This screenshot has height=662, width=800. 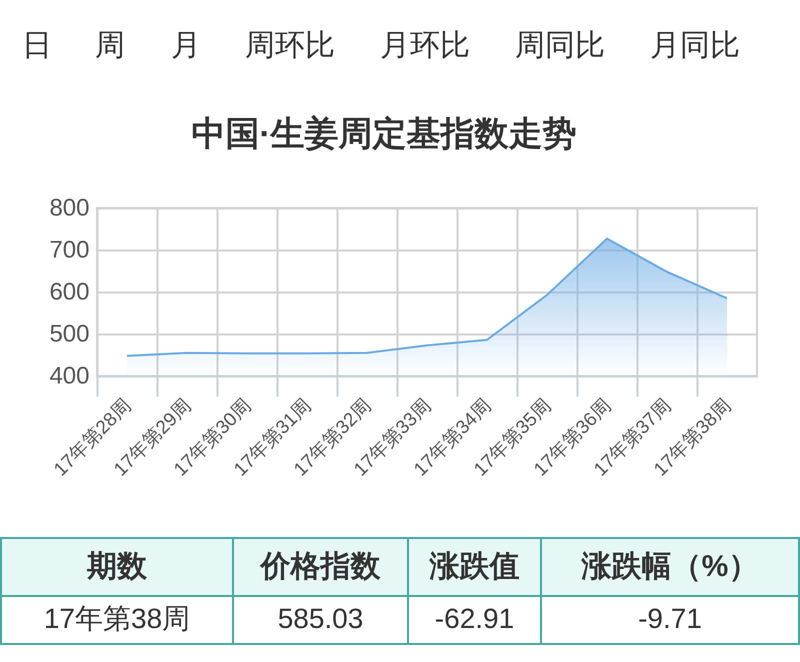 I want to click on text: 周同比, so click(x=560, y=45).